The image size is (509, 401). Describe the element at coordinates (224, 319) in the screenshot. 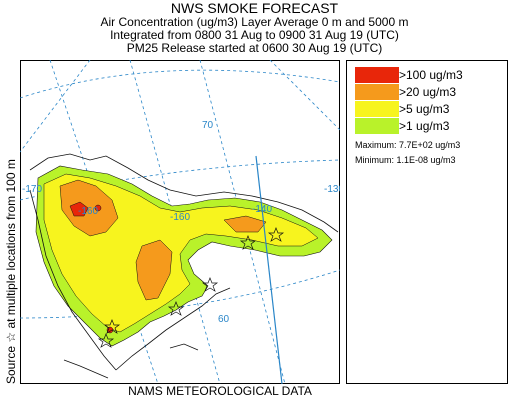

I see `grid-label: 60` at that location.